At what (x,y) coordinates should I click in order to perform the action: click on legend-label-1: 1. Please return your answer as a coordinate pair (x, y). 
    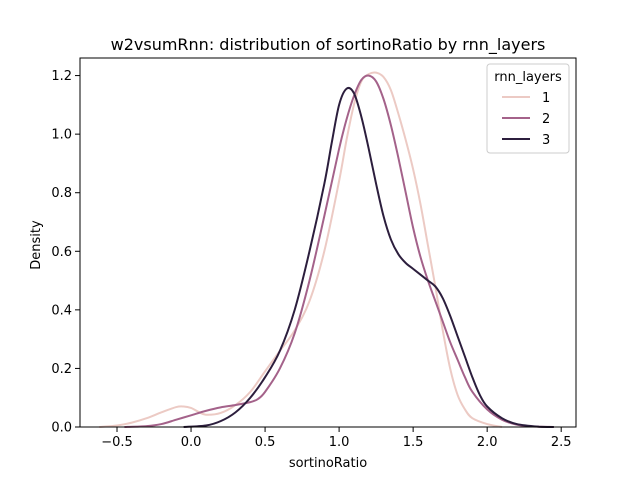
    Looking at the image, I should click on (546, 98).